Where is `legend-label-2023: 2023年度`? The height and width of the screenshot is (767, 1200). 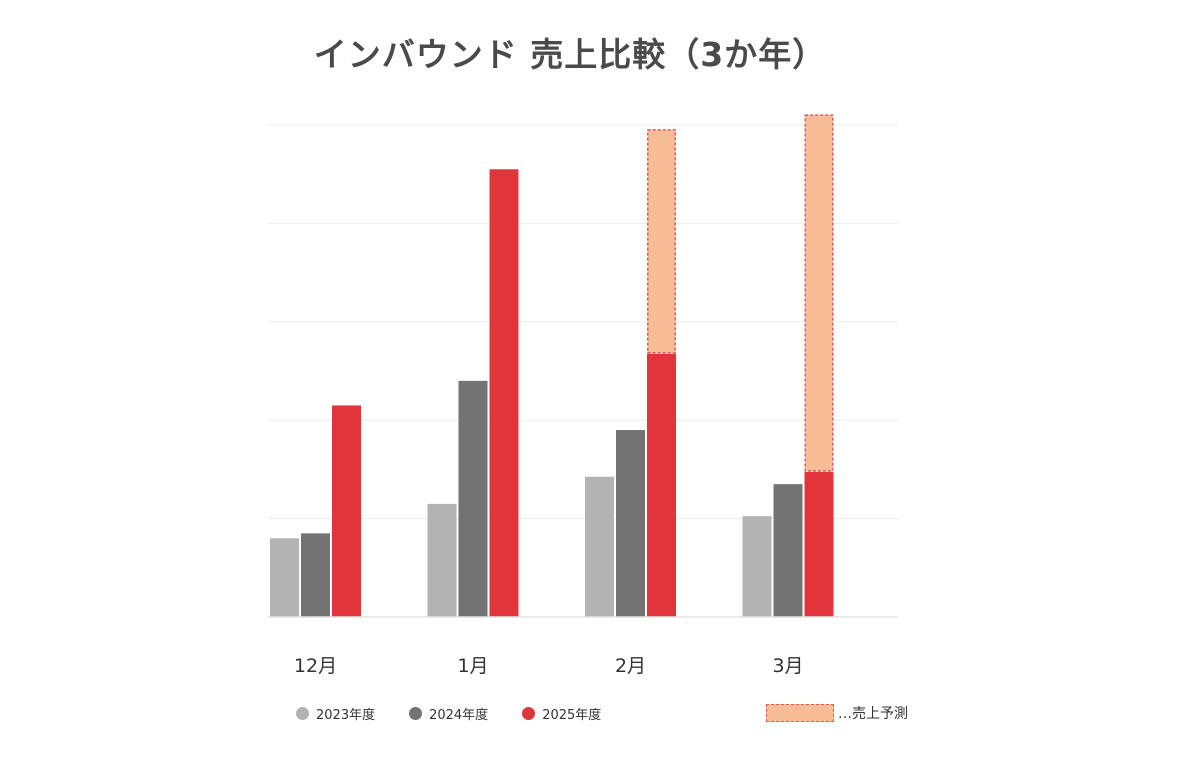
legend-label-2023: 2023年度 is located at coordinates (346, 715).